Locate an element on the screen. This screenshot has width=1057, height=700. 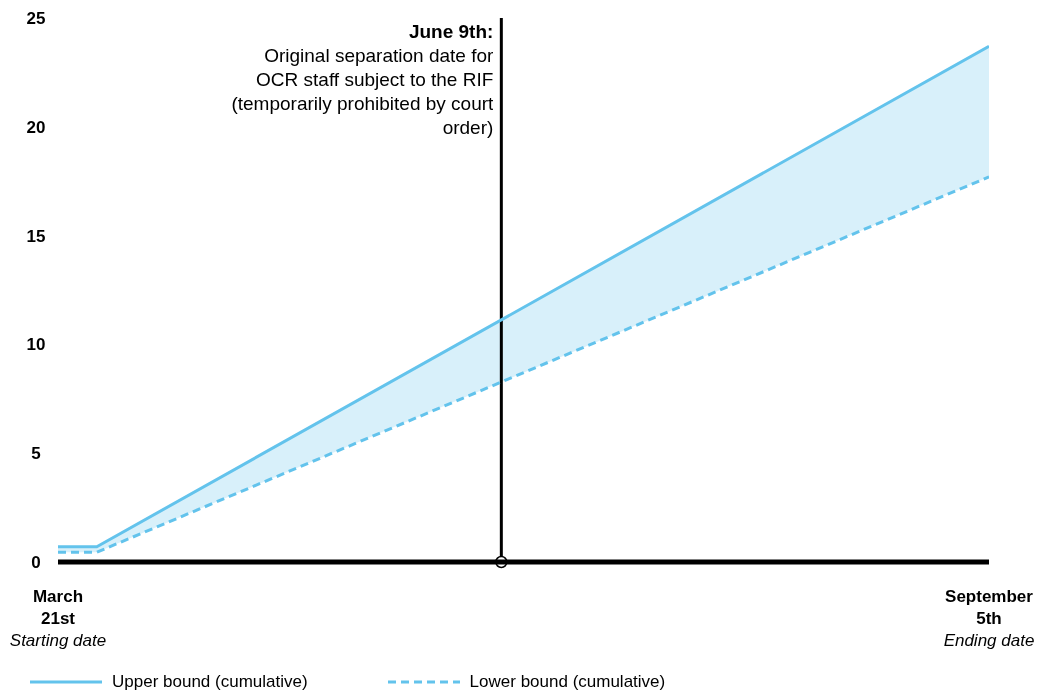
y-tick-label: 5 is located at coordinates (36, 454).